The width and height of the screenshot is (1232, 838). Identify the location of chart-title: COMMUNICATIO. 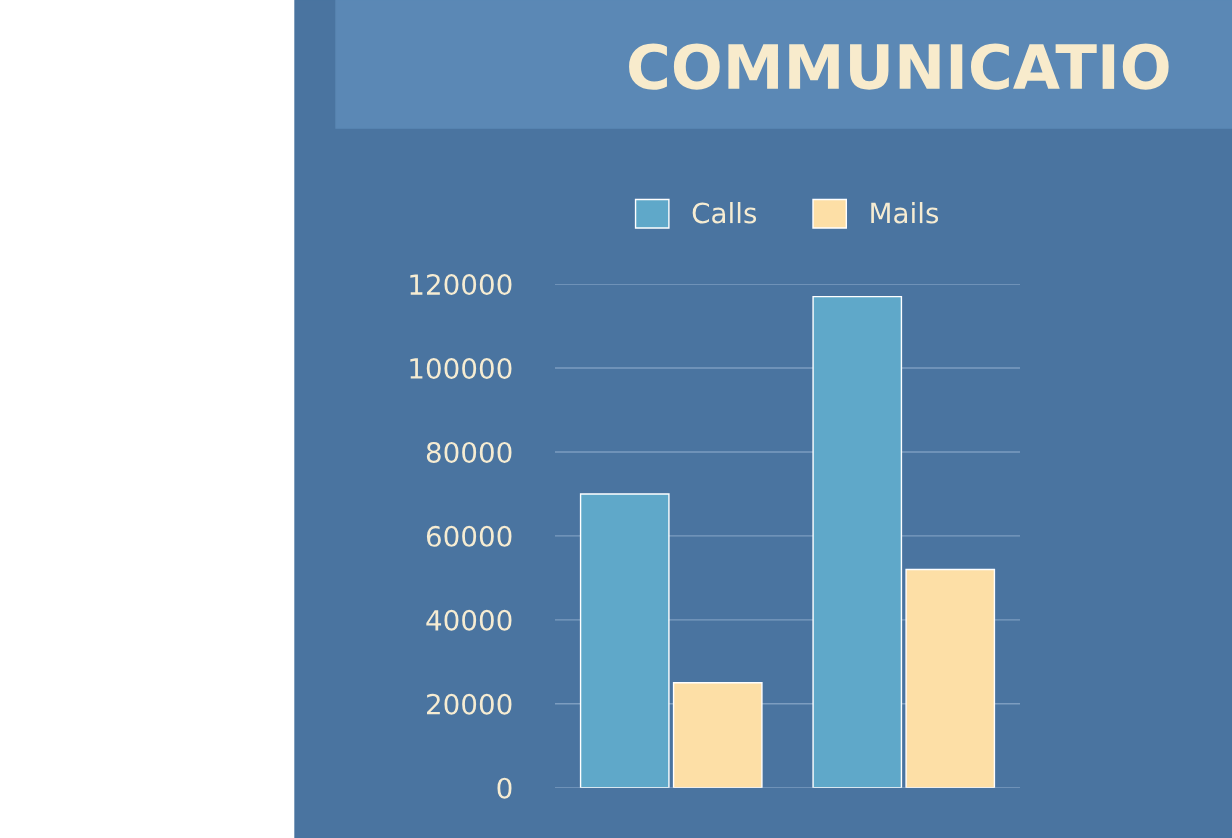
(899, 66).